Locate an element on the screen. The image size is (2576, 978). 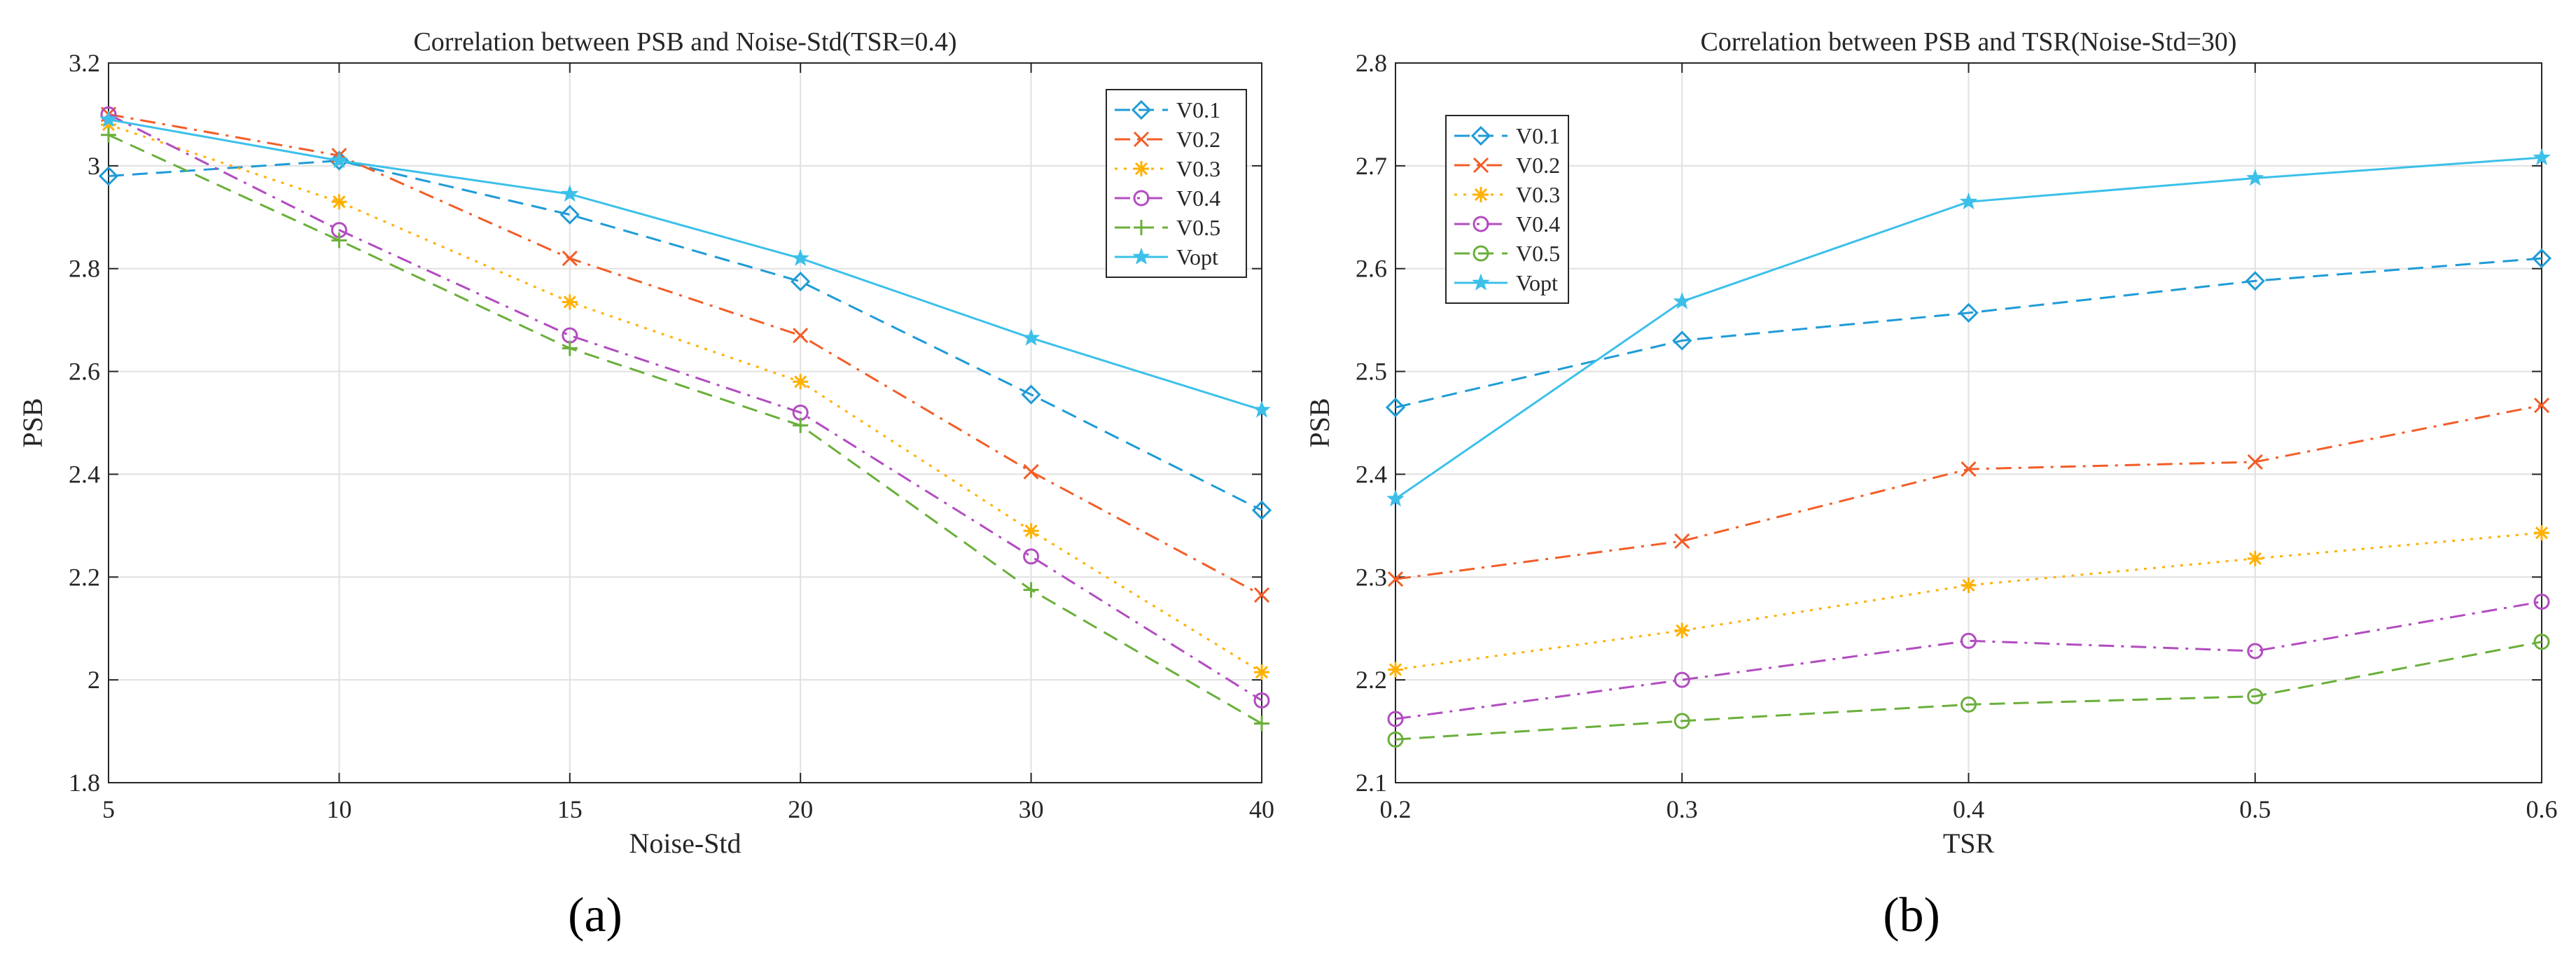
legend-label-v0-3: V0.3 is located at coordinates (1538, 195).